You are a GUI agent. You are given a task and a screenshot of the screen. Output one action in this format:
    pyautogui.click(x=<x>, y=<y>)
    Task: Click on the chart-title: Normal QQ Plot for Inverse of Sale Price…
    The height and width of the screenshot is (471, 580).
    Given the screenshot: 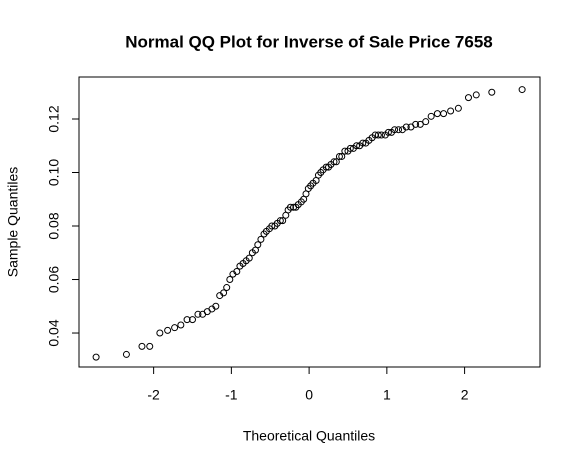 What is the action you would take?
    pyautogui.click(x=309, y=41)
    